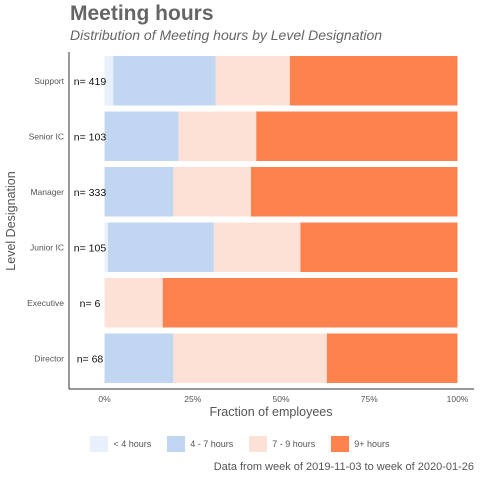  Describe the element at coordinates (372, 444) in the screenshot. I see `legend-label: 9+ hours` at that location.